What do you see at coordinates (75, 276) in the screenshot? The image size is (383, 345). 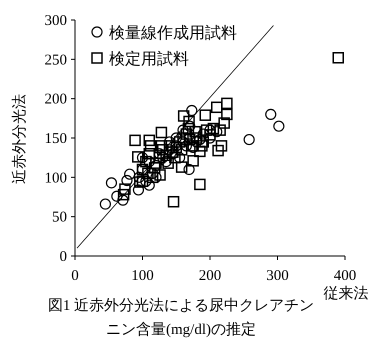 I see `x-tick-label: 0` at bounding box center [75, 276].